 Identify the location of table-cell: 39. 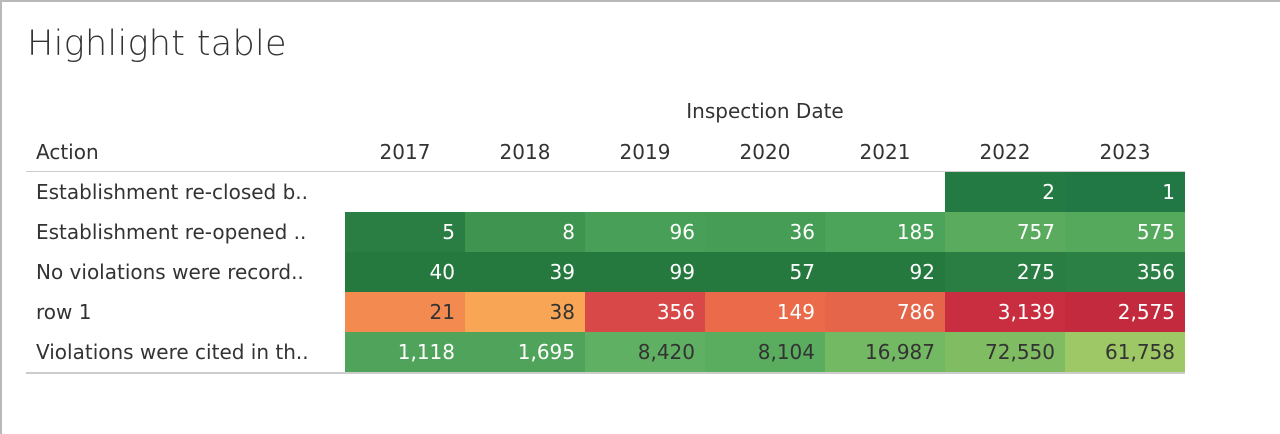
(525, 272).